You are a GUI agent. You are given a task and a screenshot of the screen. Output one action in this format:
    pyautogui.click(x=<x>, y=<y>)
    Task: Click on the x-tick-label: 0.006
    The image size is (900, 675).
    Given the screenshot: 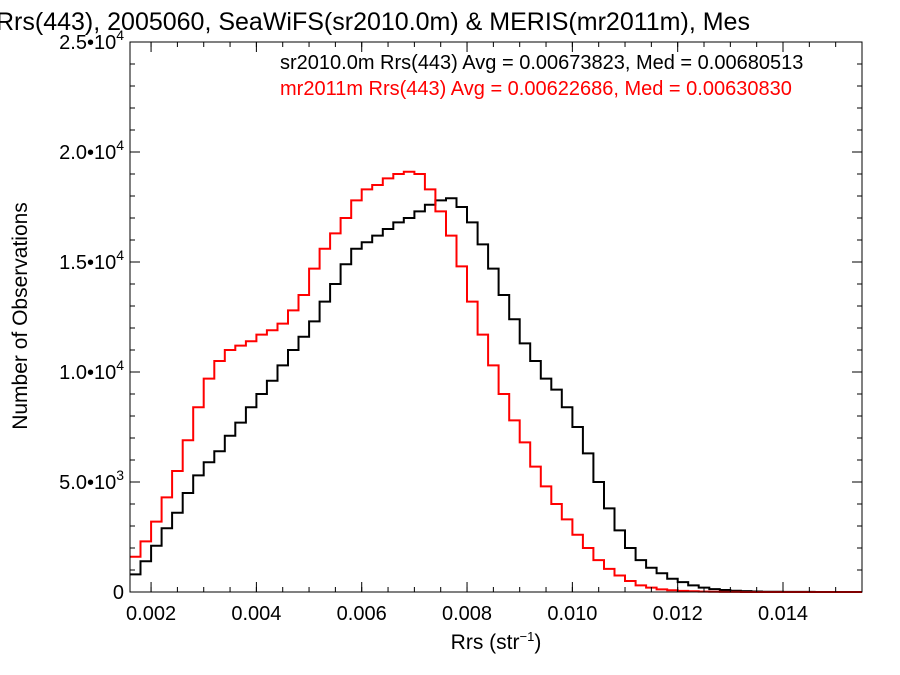 What is the action you would take?
    pyautogui.click(x=362, y=614)
    